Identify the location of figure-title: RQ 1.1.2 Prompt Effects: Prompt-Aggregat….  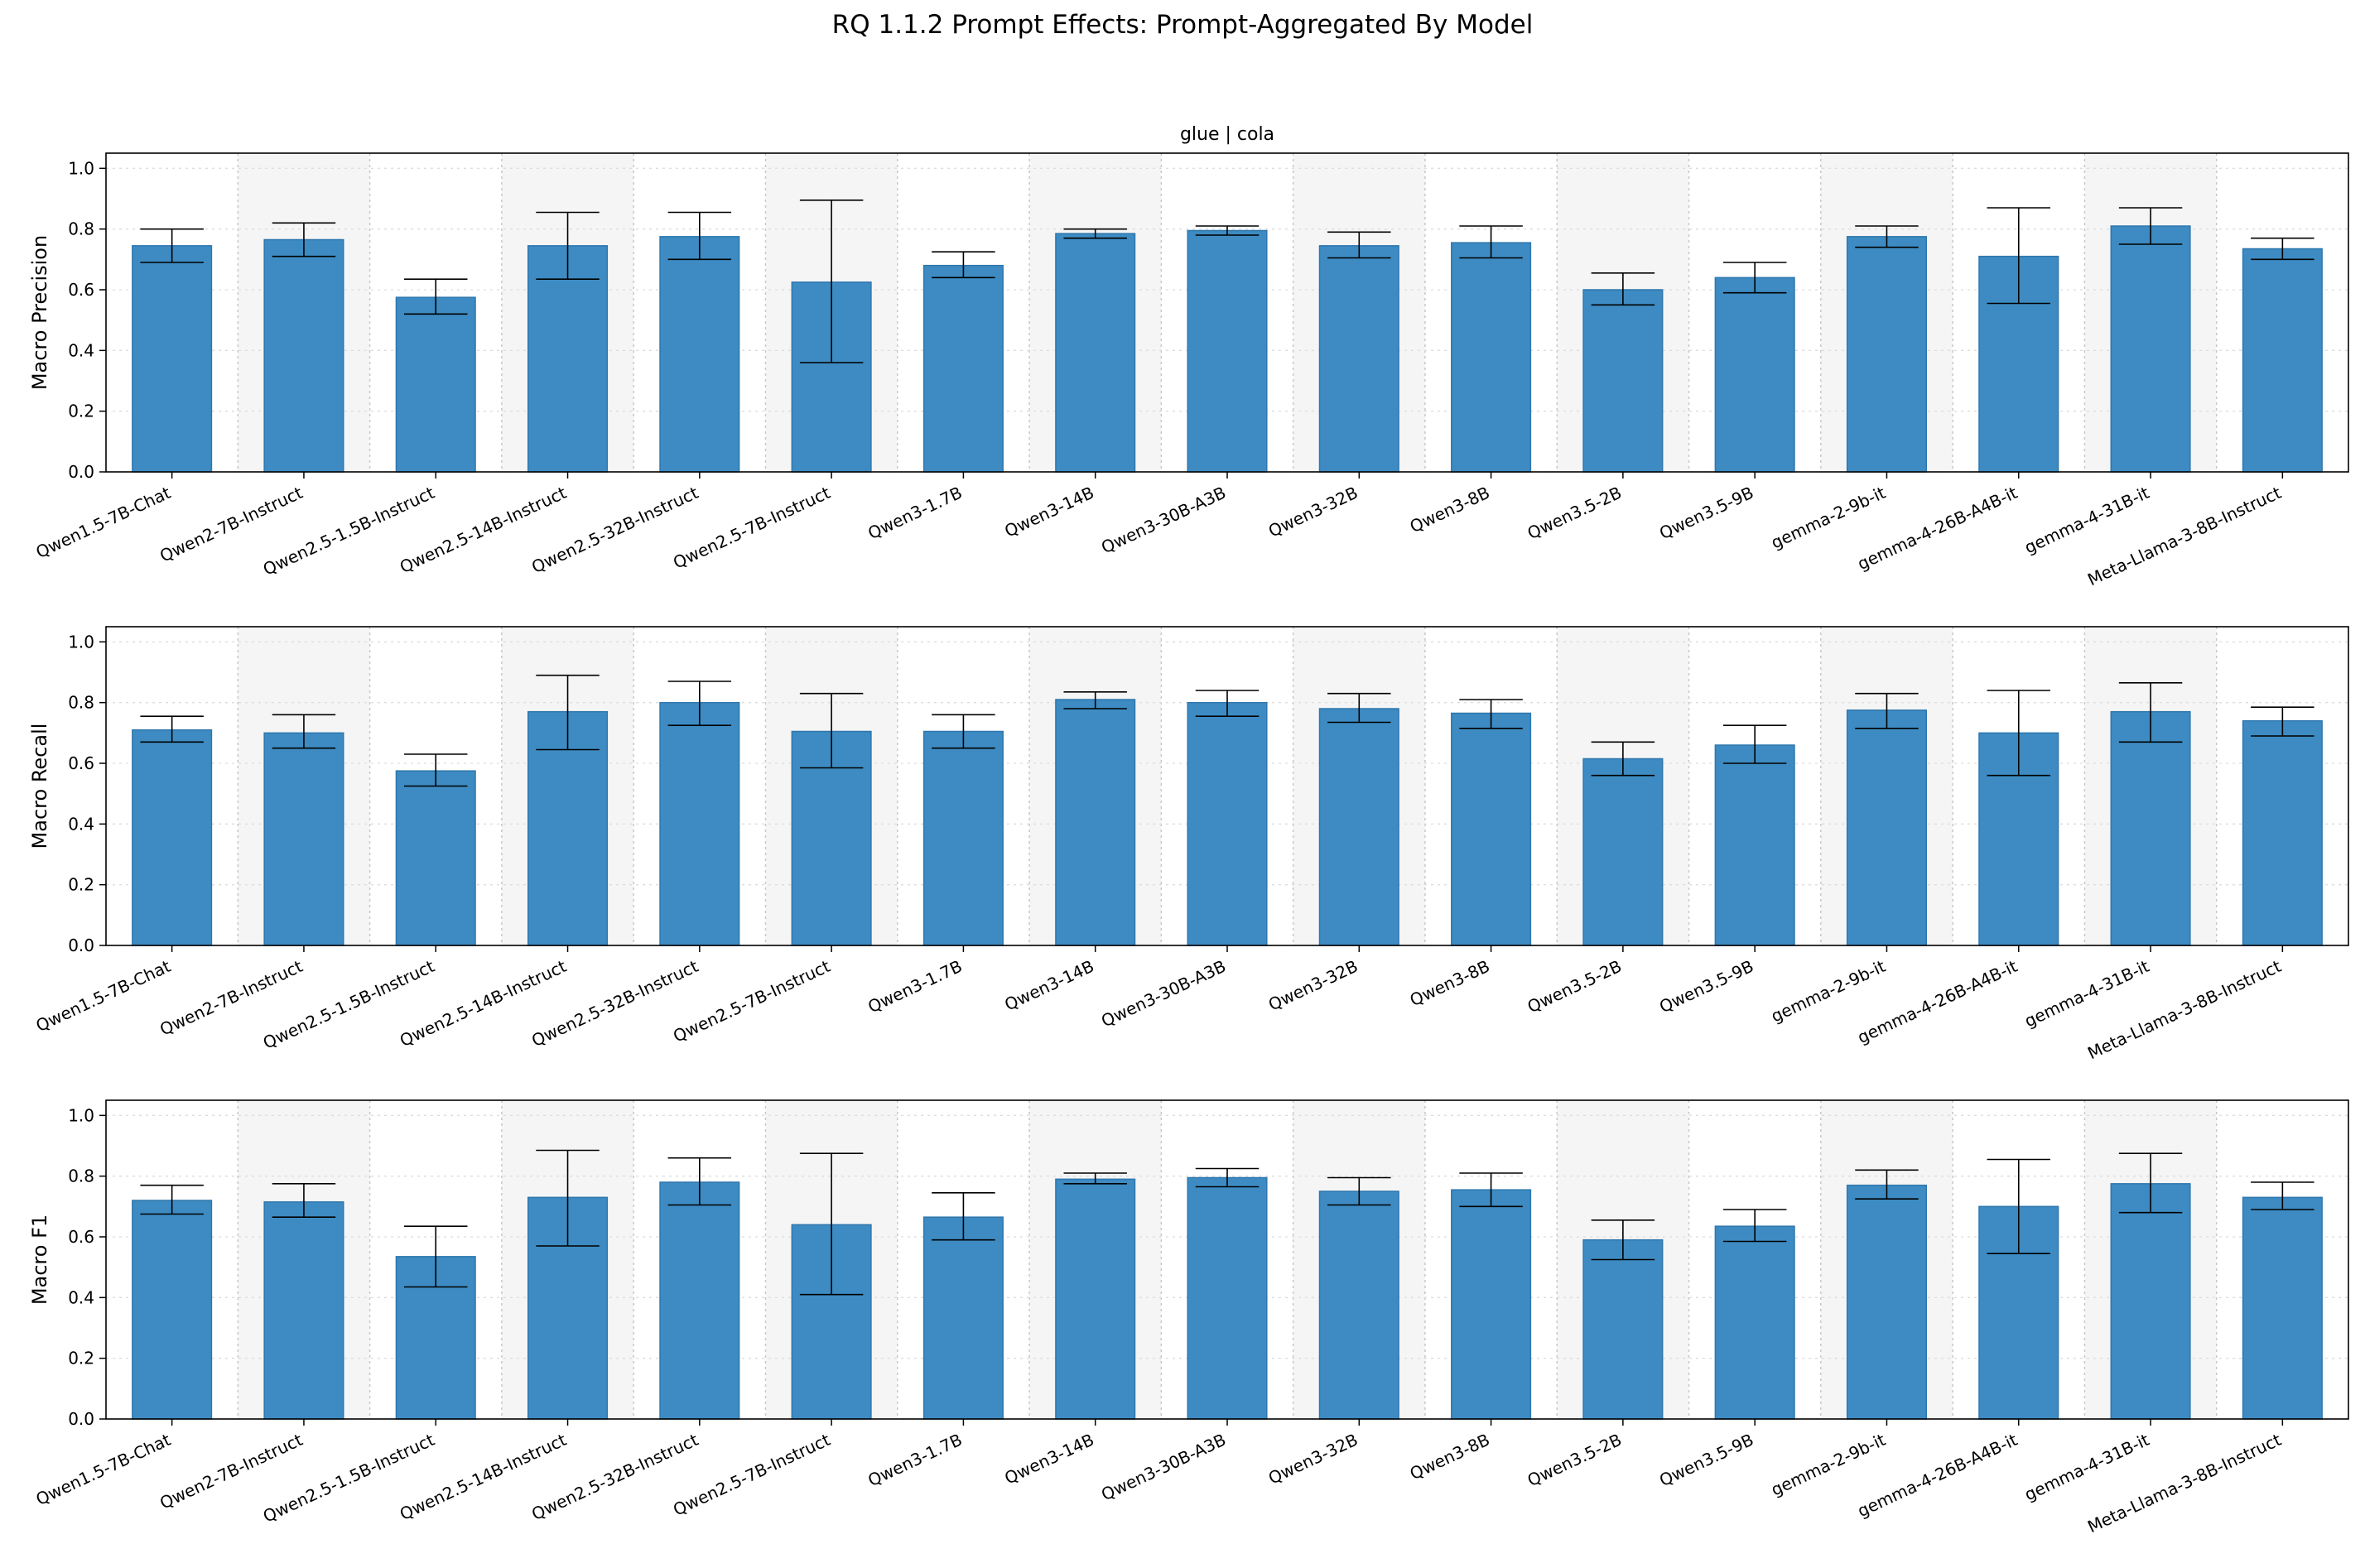
(1182, 25).